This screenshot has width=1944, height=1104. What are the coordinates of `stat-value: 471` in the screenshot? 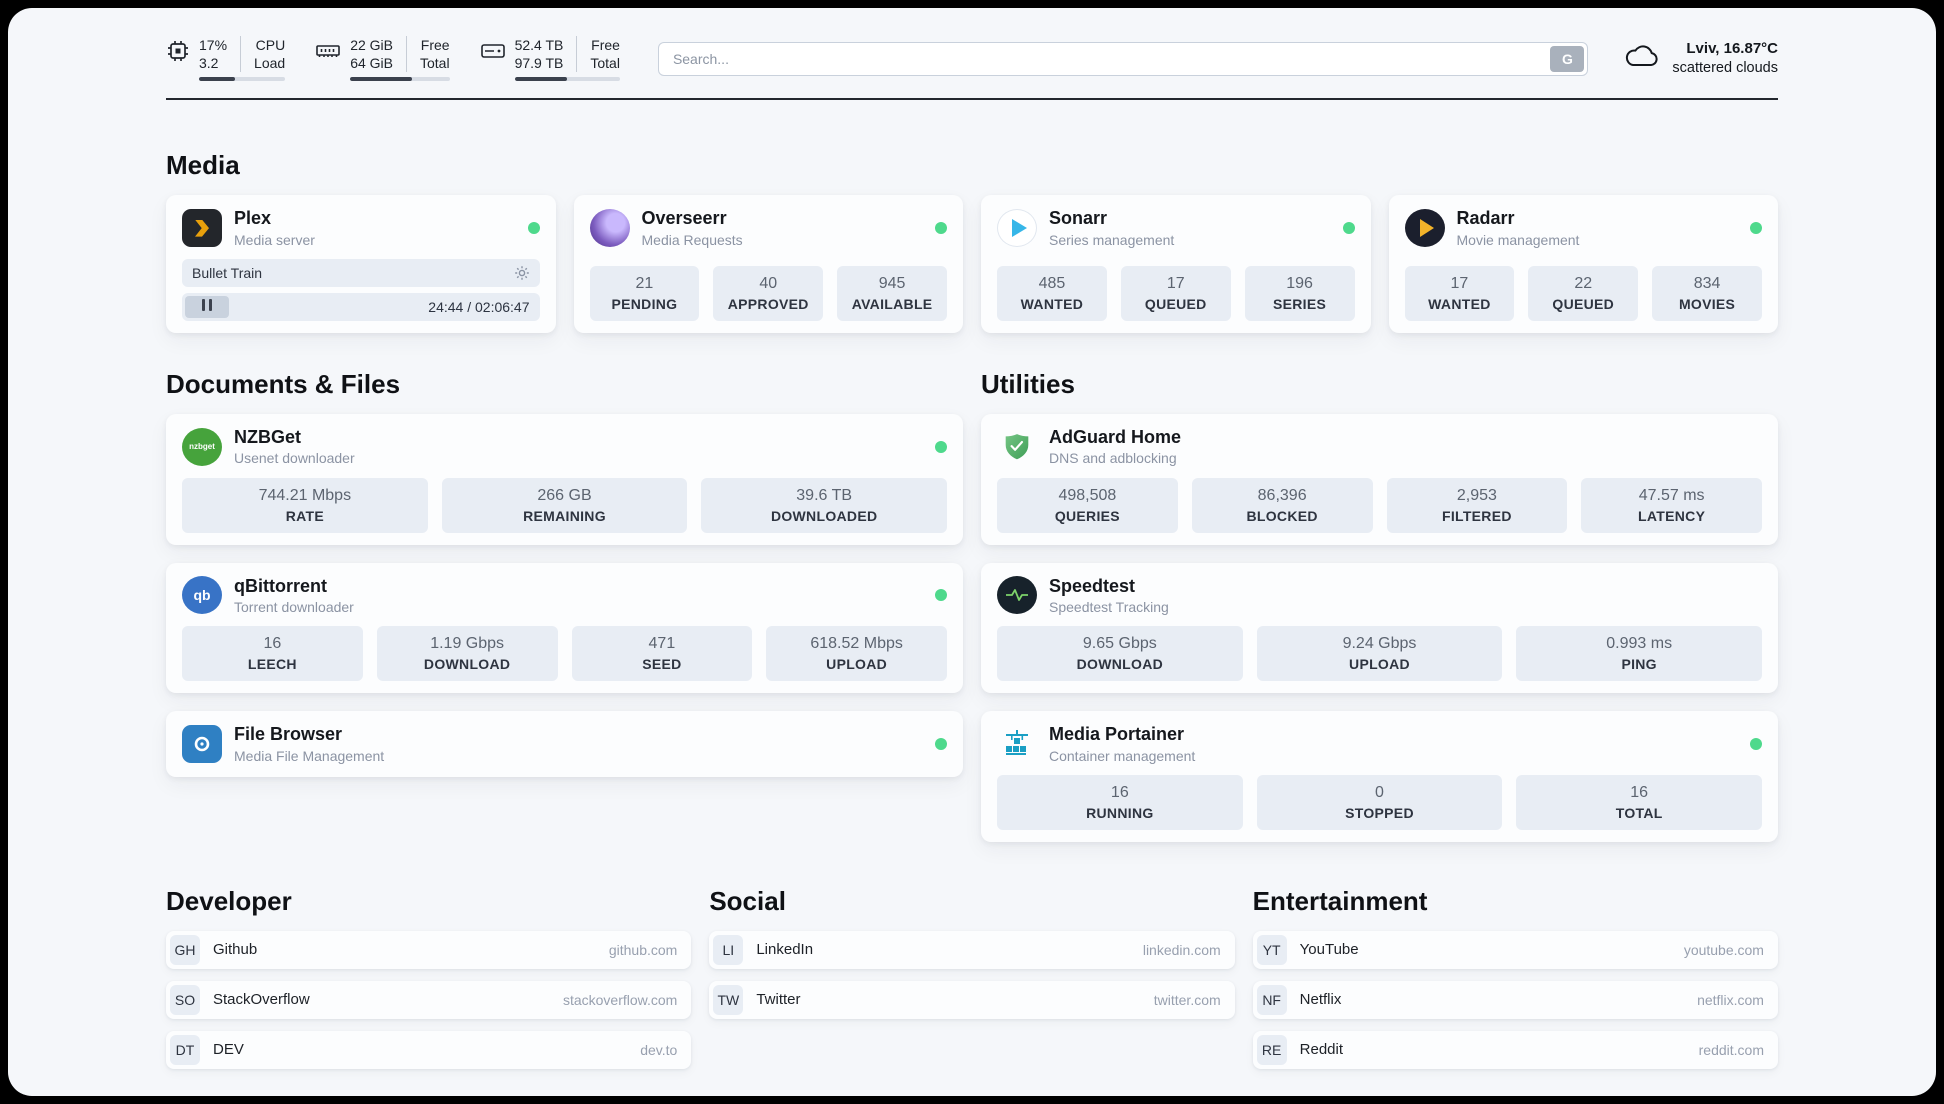 It's located at (662, 644).